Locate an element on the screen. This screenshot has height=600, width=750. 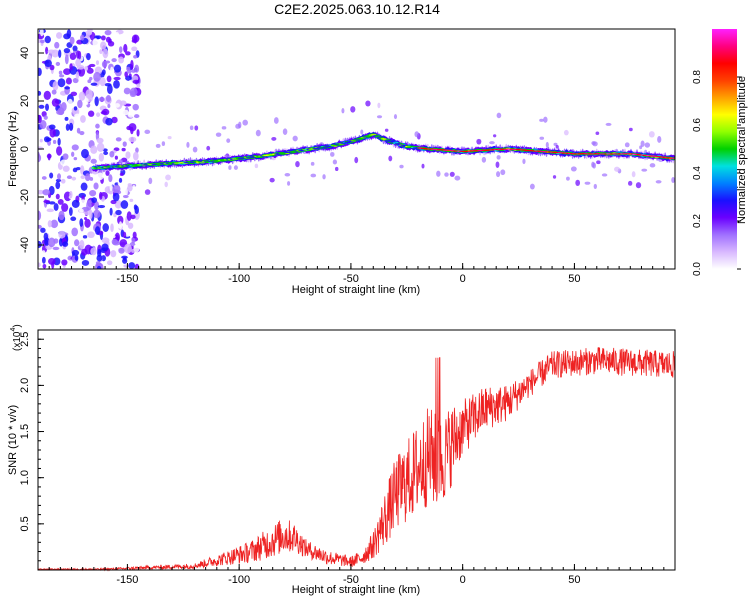
colorbar-label: Normalized spectral amplitude is located at coordinates (742, 150).